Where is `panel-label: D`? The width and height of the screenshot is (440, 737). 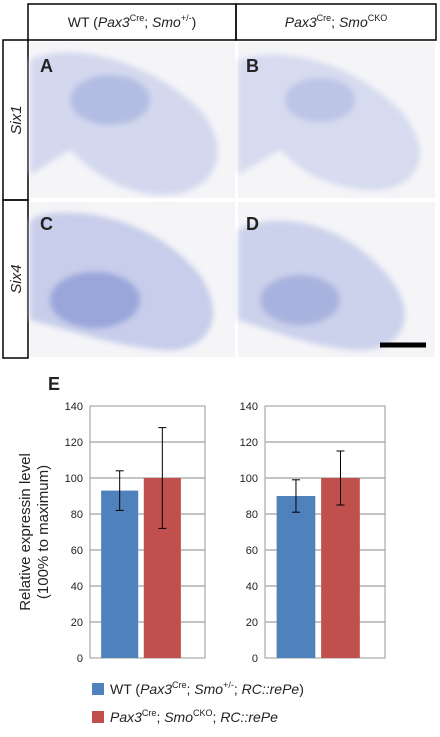
panel-label: D is located at coordinates (252, 224).